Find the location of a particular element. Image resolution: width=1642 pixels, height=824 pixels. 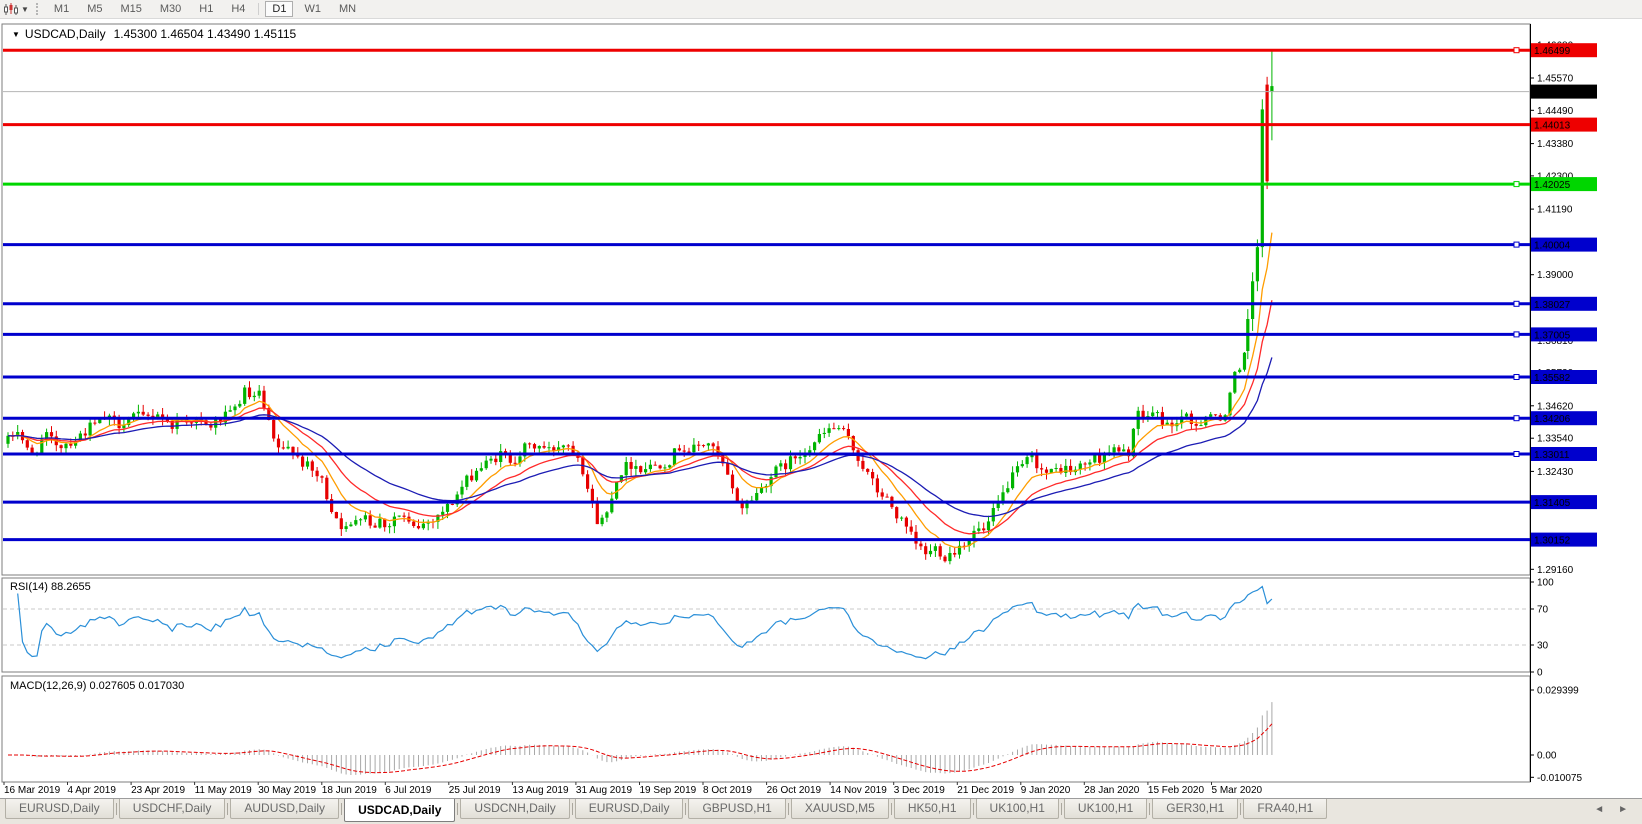

chart-tab-hk50-h1: HK50,H1 is located at coordinates (932, 809).